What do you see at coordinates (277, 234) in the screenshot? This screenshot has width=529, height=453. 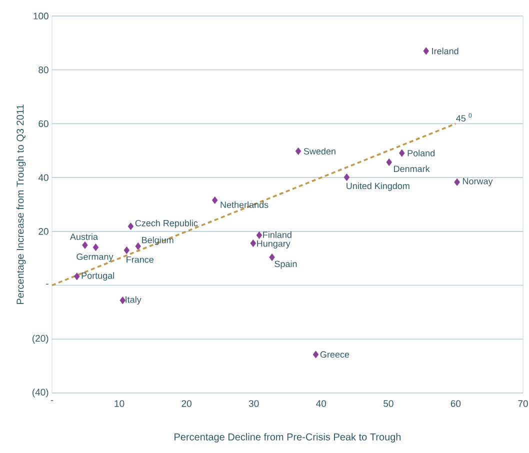 I see `annotation: Finland` at bounding box center [277, 234].